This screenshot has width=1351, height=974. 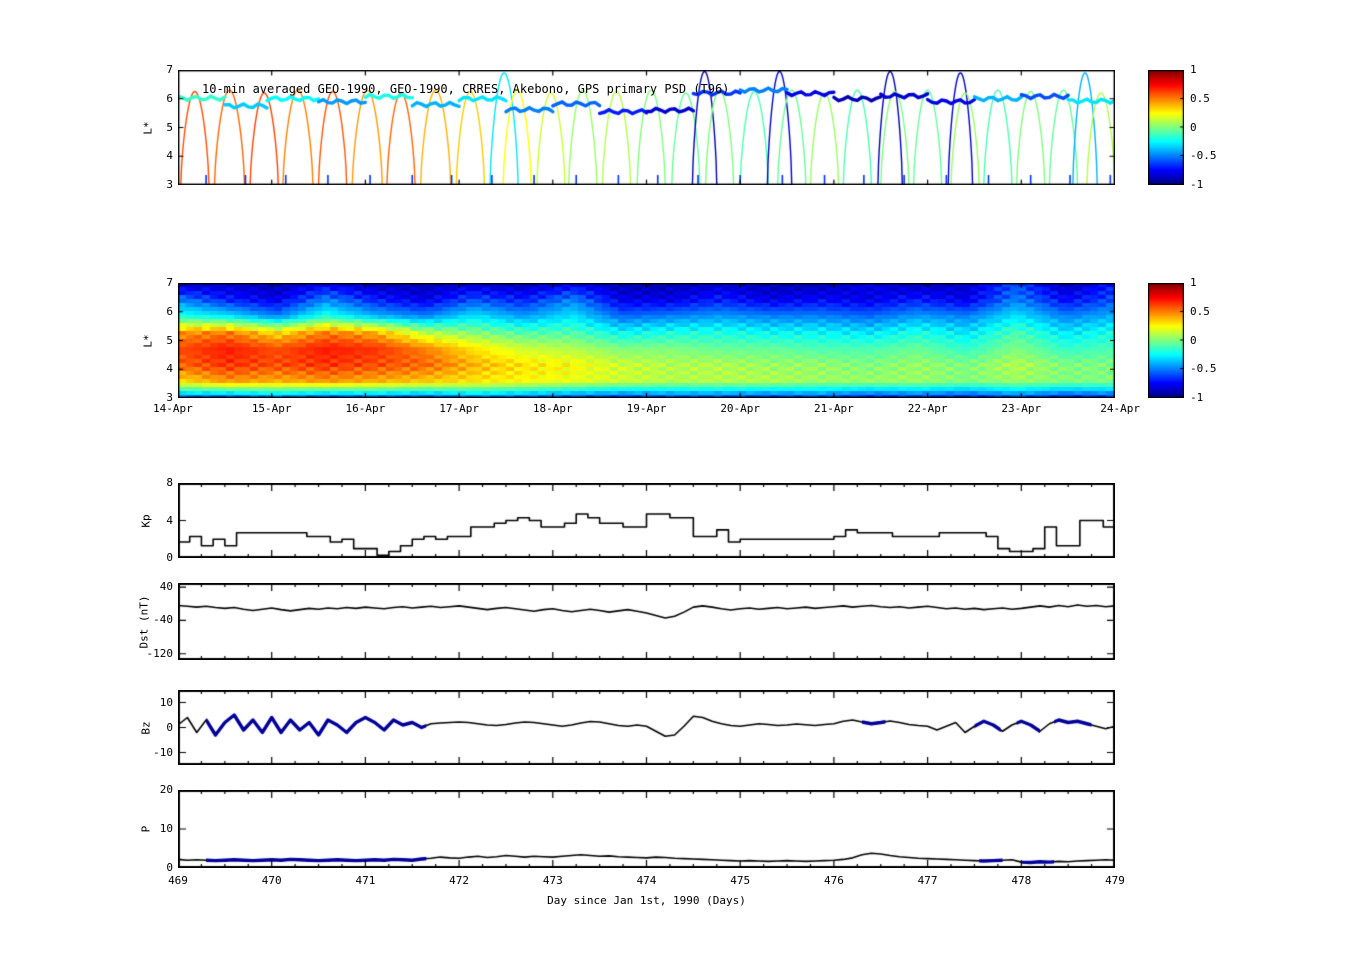 I want to click on p-canvas, so click(x=646, y=829).